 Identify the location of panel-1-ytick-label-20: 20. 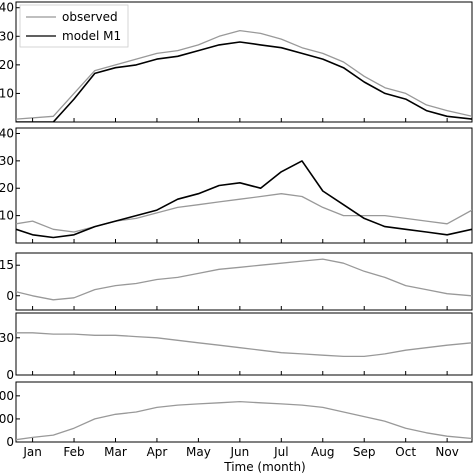
(7, 65).